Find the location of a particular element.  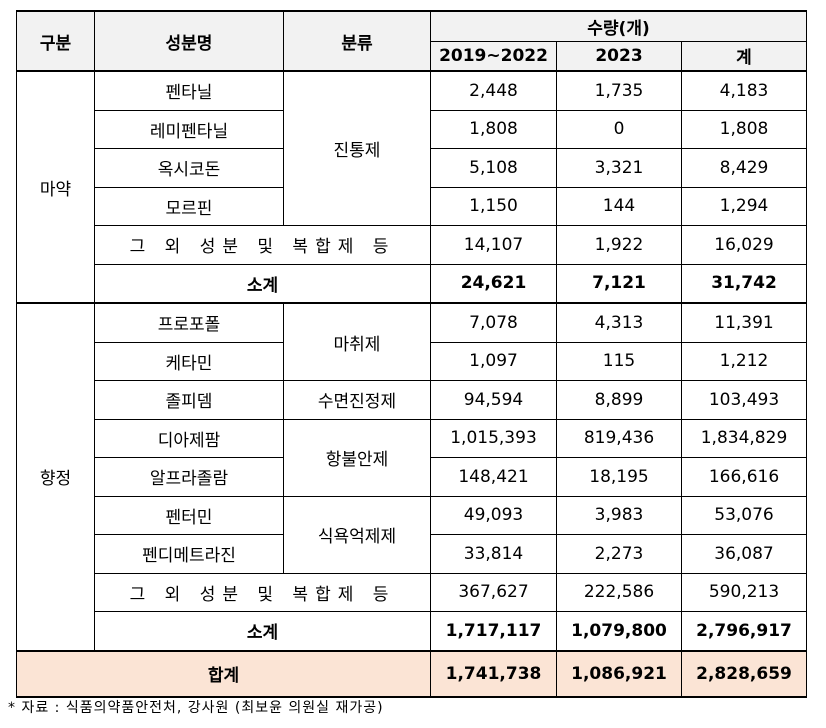

ingredient-cell: 졸피뎀 is located at coordinates (189, 400).